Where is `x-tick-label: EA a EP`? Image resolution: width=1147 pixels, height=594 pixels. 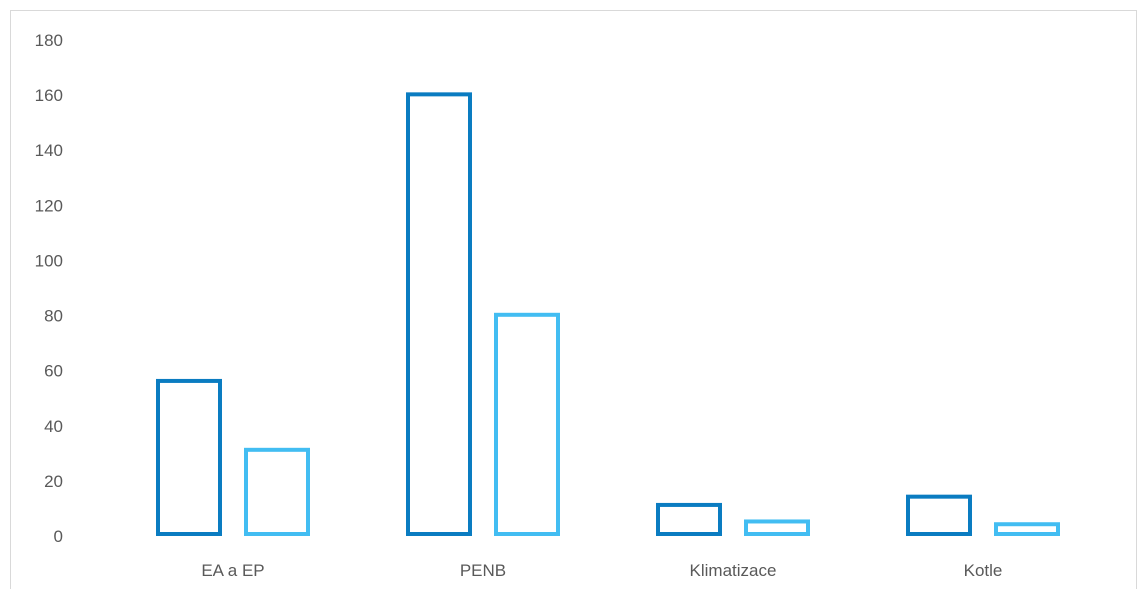 x-tick-label: EA a EP is located at coordinates (232, 570).